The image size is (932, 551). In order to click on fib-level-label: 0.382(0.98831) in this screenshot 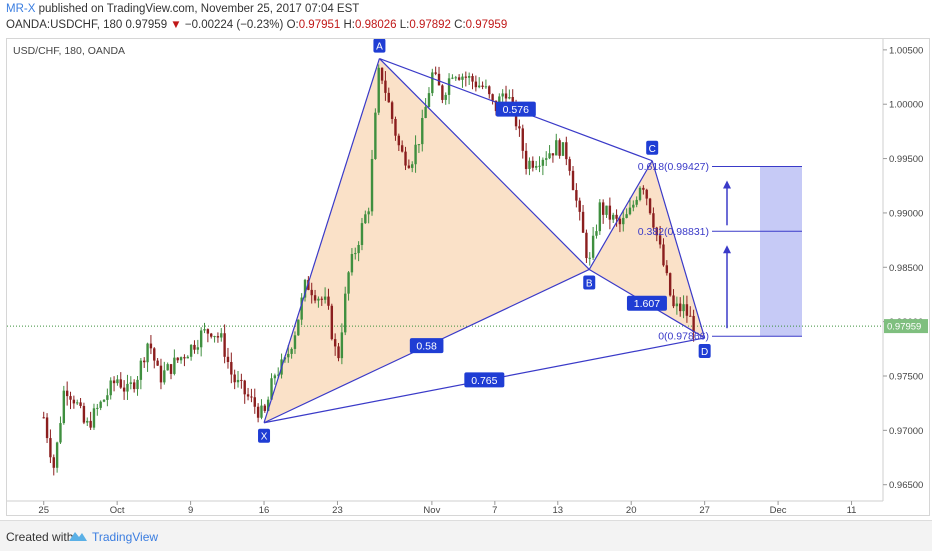, I will do `click(673, 232)`.